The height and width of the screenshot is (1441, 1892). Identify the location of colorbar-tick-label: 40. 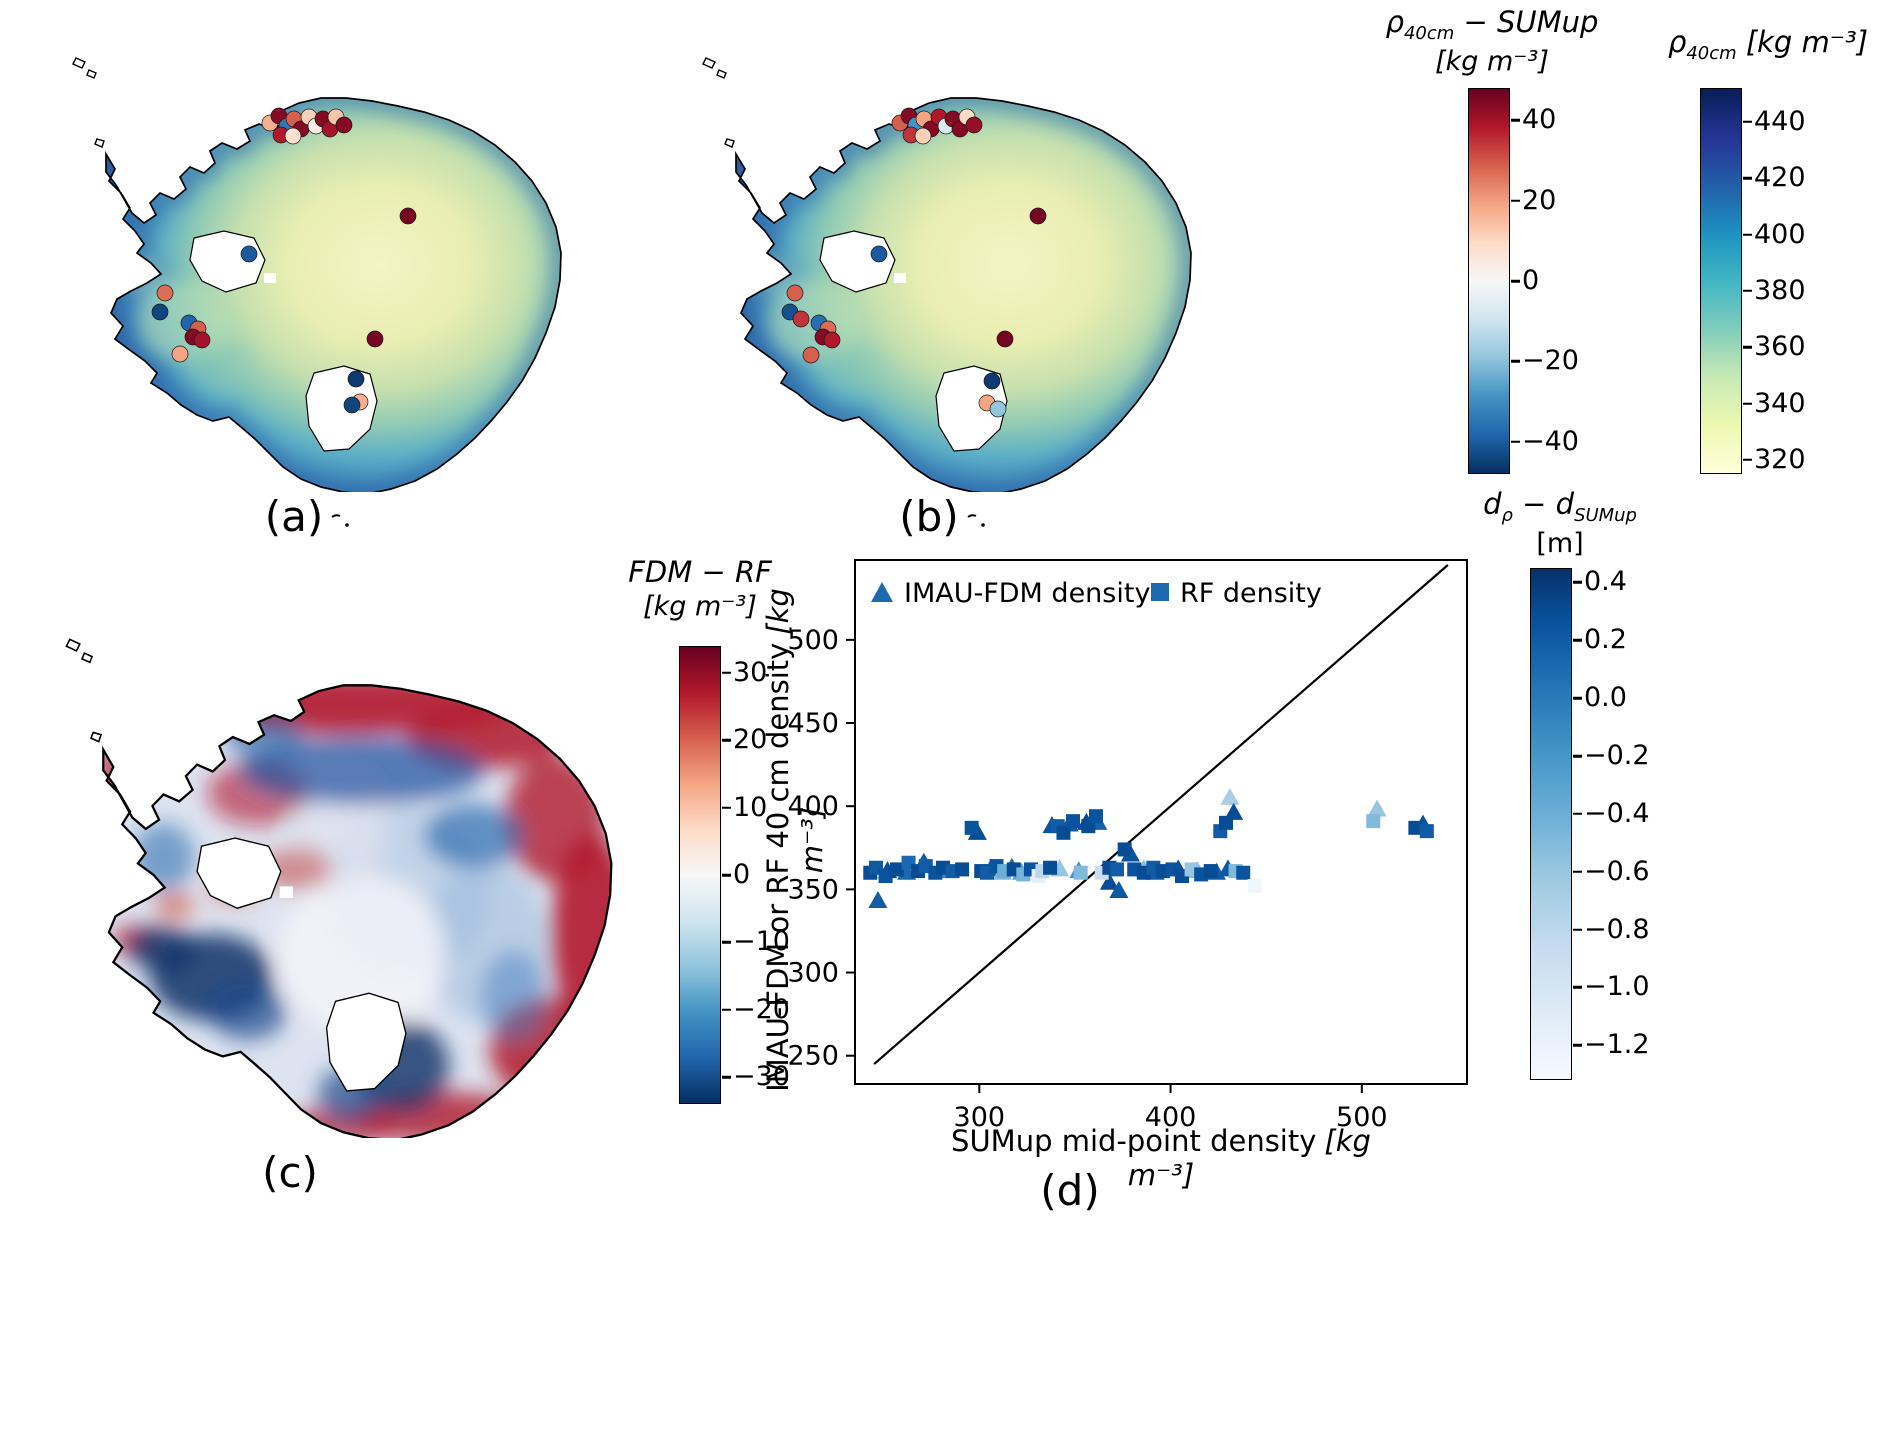
(1539, 120).